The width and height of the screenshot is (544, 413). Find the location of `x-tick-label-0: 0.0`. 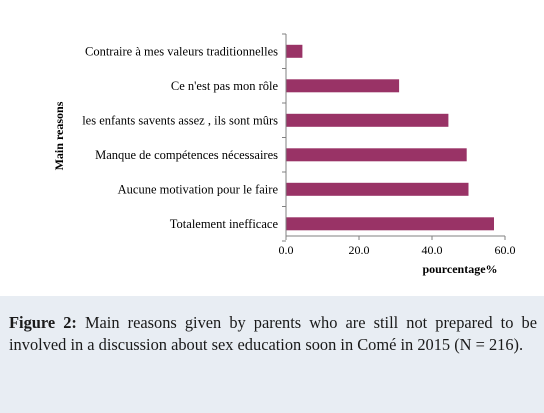

x-tick-label-0: 0.0 is located at coordinates (286, 250).